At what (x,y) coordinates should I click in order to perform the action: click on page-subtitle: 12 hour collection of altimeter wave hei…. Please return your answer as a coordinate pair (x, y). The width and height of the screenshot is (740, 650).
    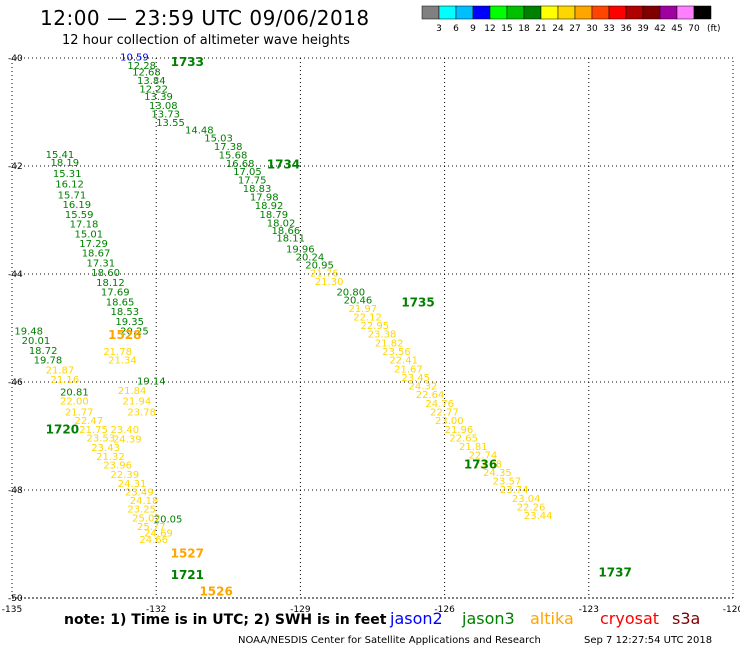
    Looking at the image, I should click on (206, 40).